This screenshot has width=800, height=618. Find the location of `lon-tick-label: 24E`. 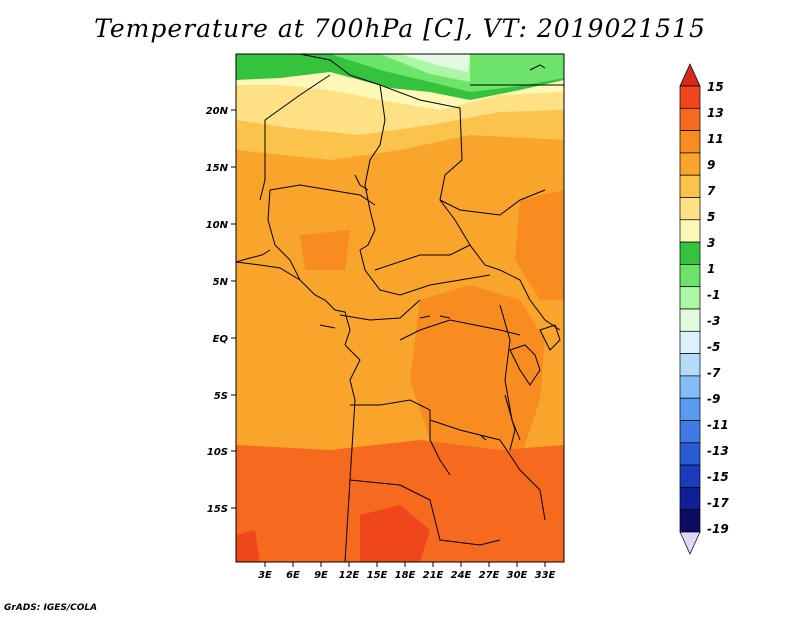

lon-tick-label: 24E is located at coordinates (461, 575).